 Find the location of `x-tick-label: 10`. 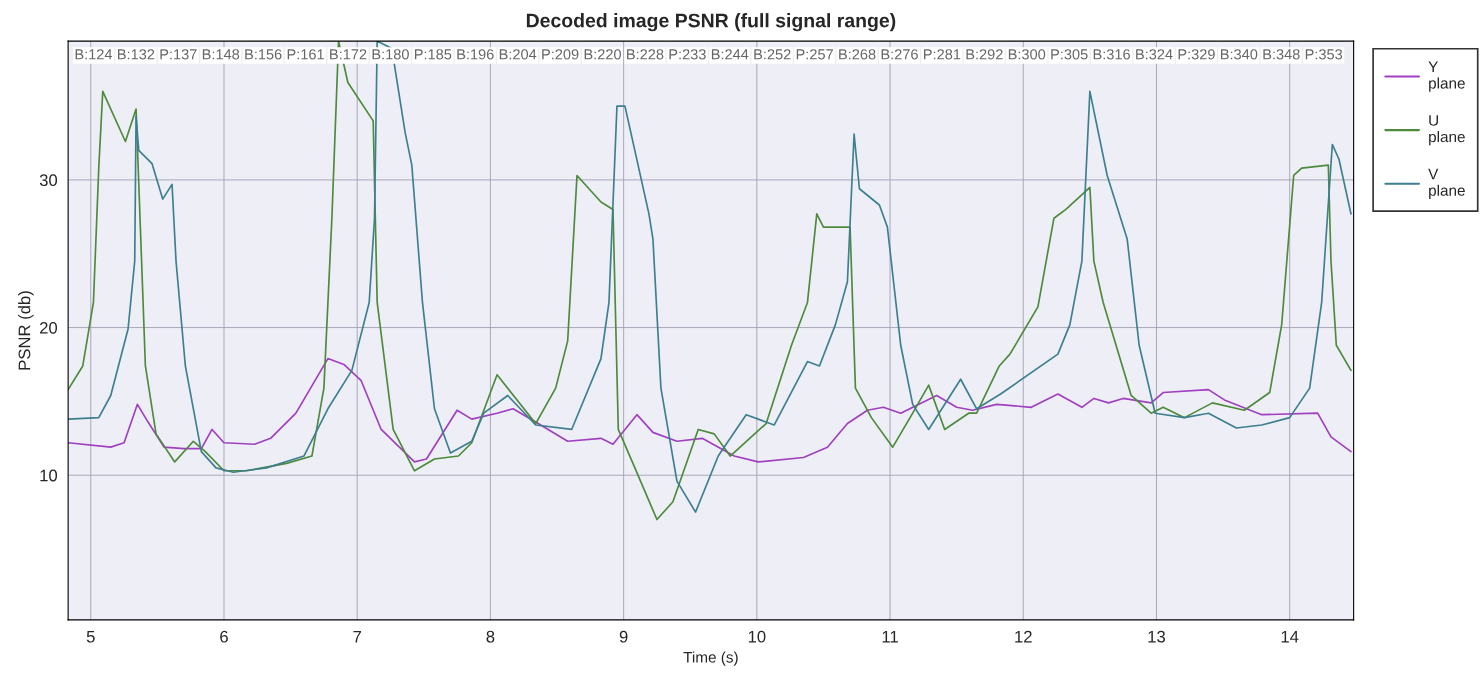

x-tick-label: 10 is located at coordinates (757, 636).